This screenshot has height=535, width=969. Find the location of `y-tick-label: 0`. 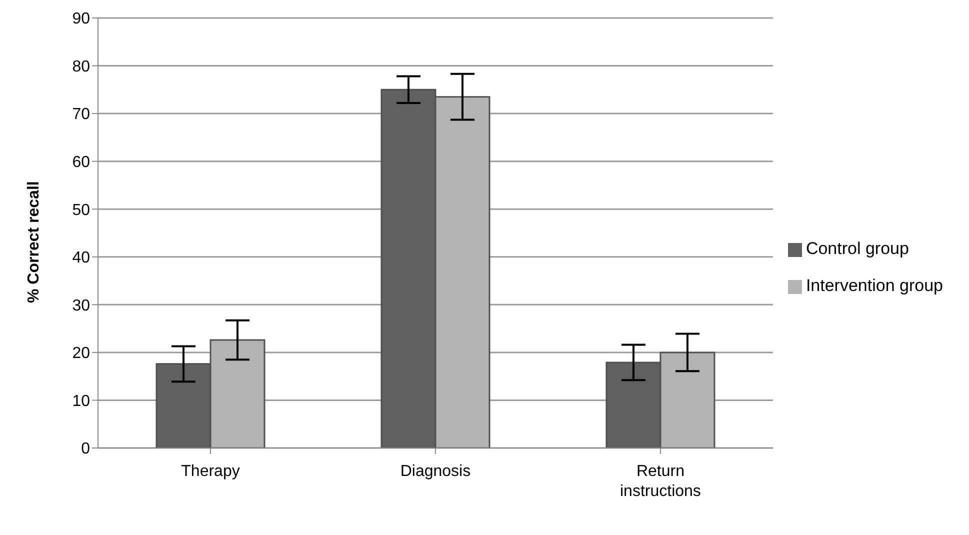

y-tick-label: 0 is located at coordinates (85, 449).